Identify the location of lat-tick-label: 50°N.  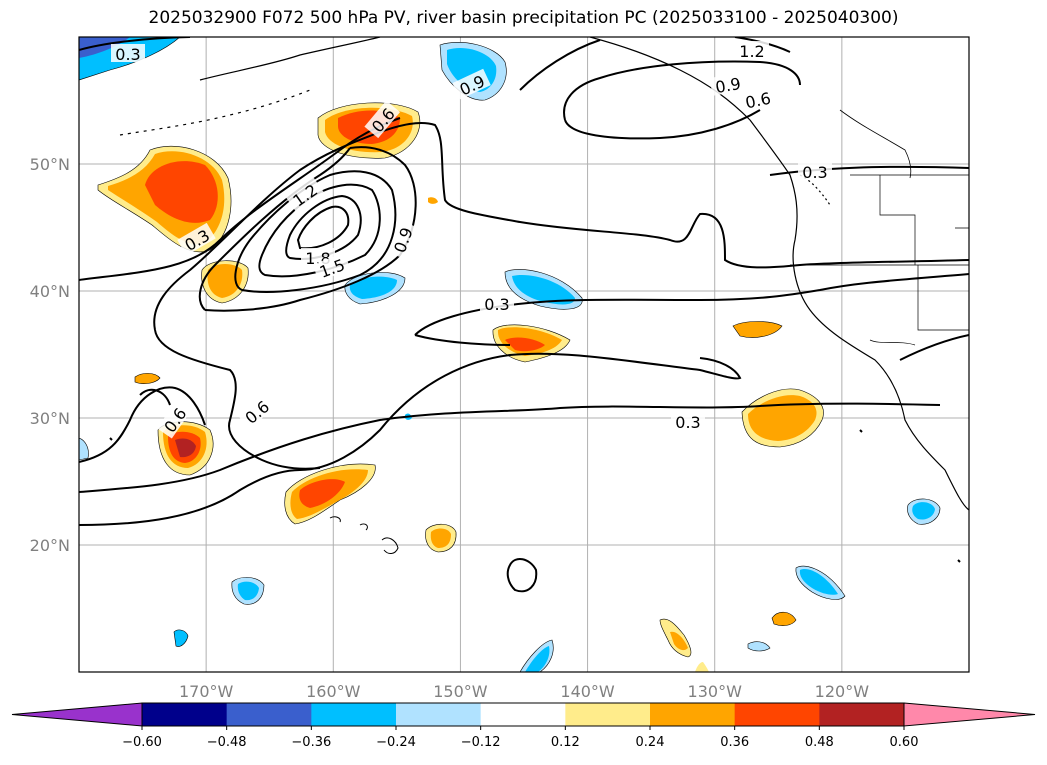
(50, 164).